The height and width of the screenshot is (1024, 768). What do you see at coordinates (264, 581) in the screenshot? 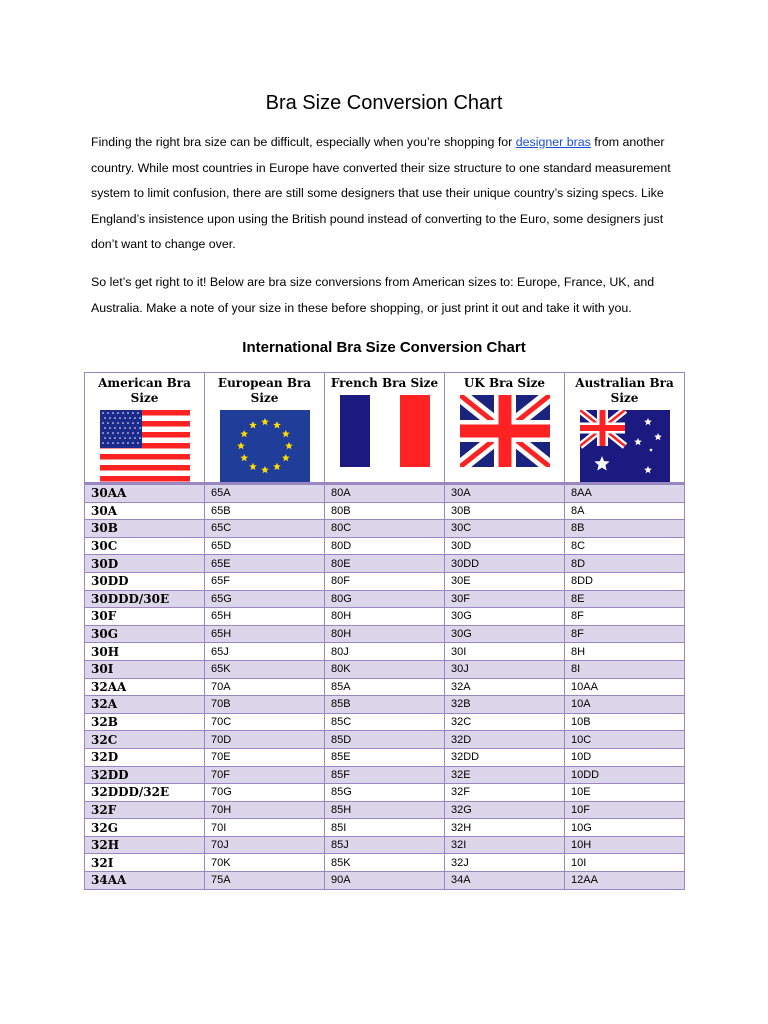
I see `table-cell: 65F` at bounding box center [264, 581].